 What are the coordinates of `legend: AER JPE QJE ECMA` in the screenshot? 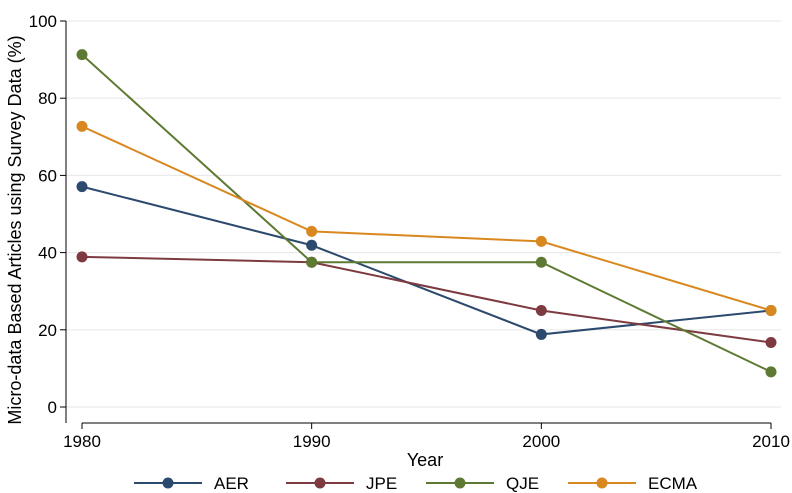 It's located at (416, 483).